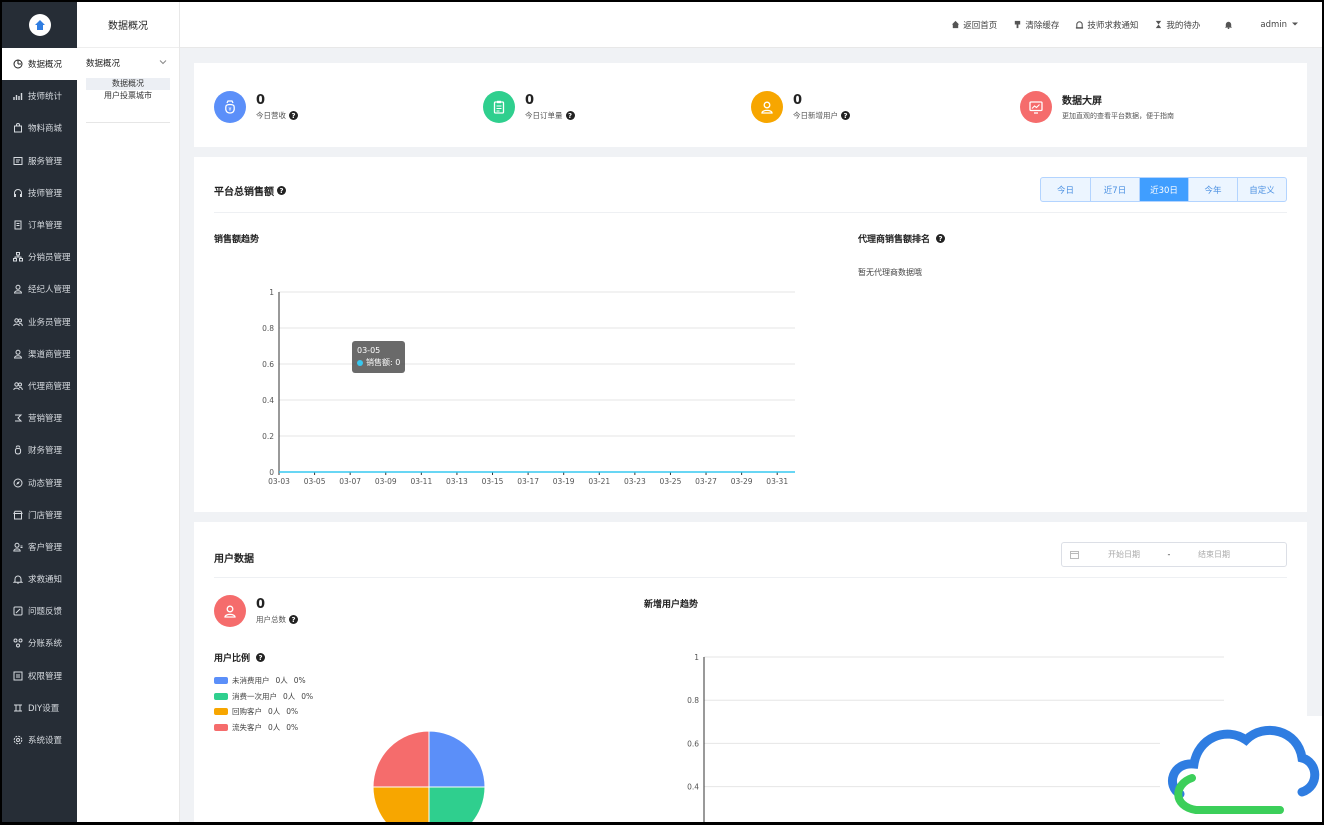  I want to click on legend-name: 回购客户, so click(247, 712).